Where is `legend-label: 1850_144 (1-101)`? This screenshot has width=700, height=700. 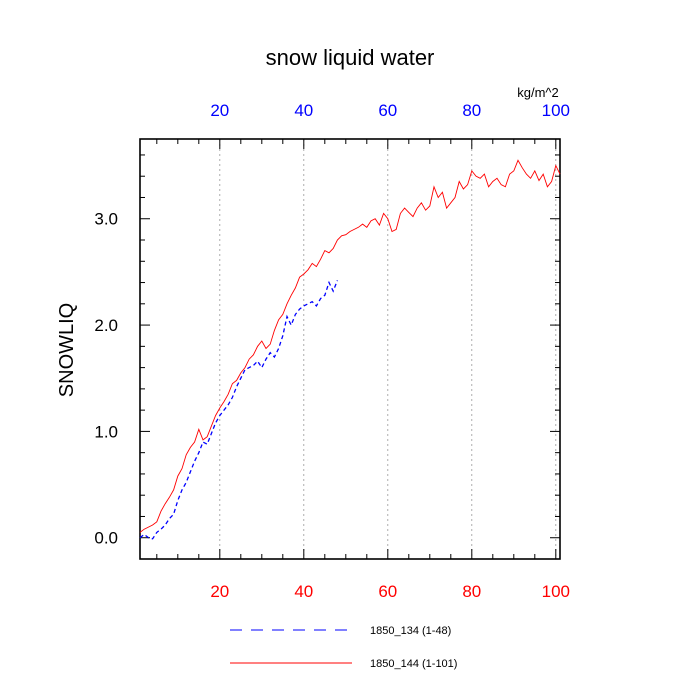 legend-label: 1850_144 (1-101) is located at coordinates (413, 664).